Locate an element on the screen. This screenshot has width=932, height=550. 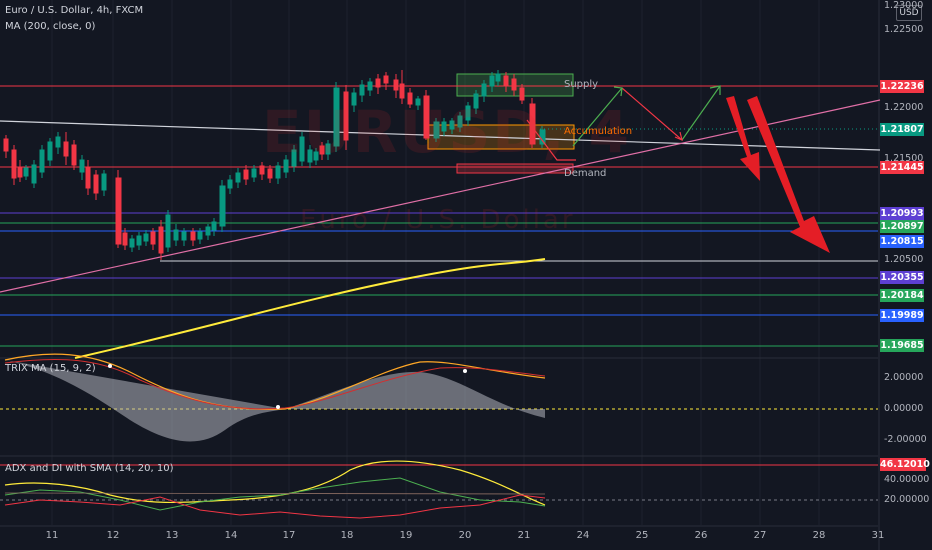
adx-tick: 20.00000 is located at coordinates (907, 499).